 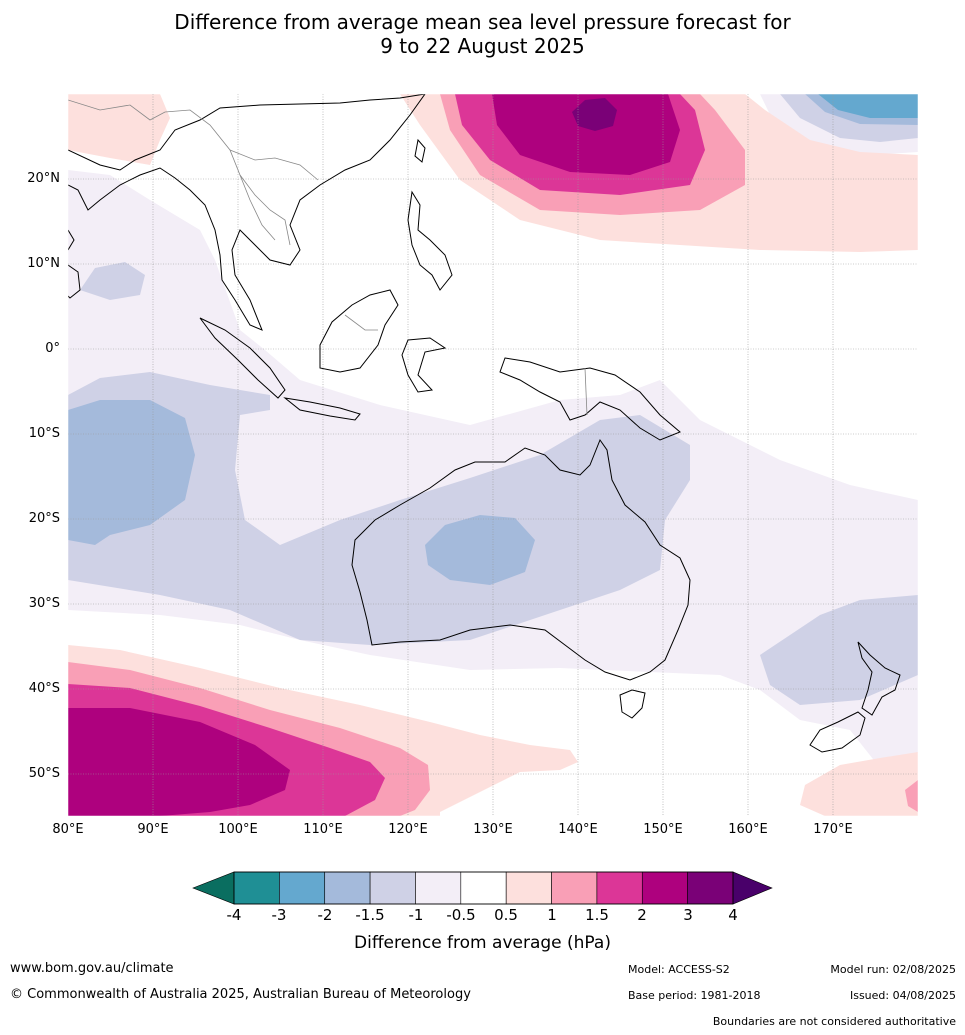 What do you see at coordinates (68, 829) in the screenshot?
I see `lon-label: 80°E` at bounding box center [68, 829].